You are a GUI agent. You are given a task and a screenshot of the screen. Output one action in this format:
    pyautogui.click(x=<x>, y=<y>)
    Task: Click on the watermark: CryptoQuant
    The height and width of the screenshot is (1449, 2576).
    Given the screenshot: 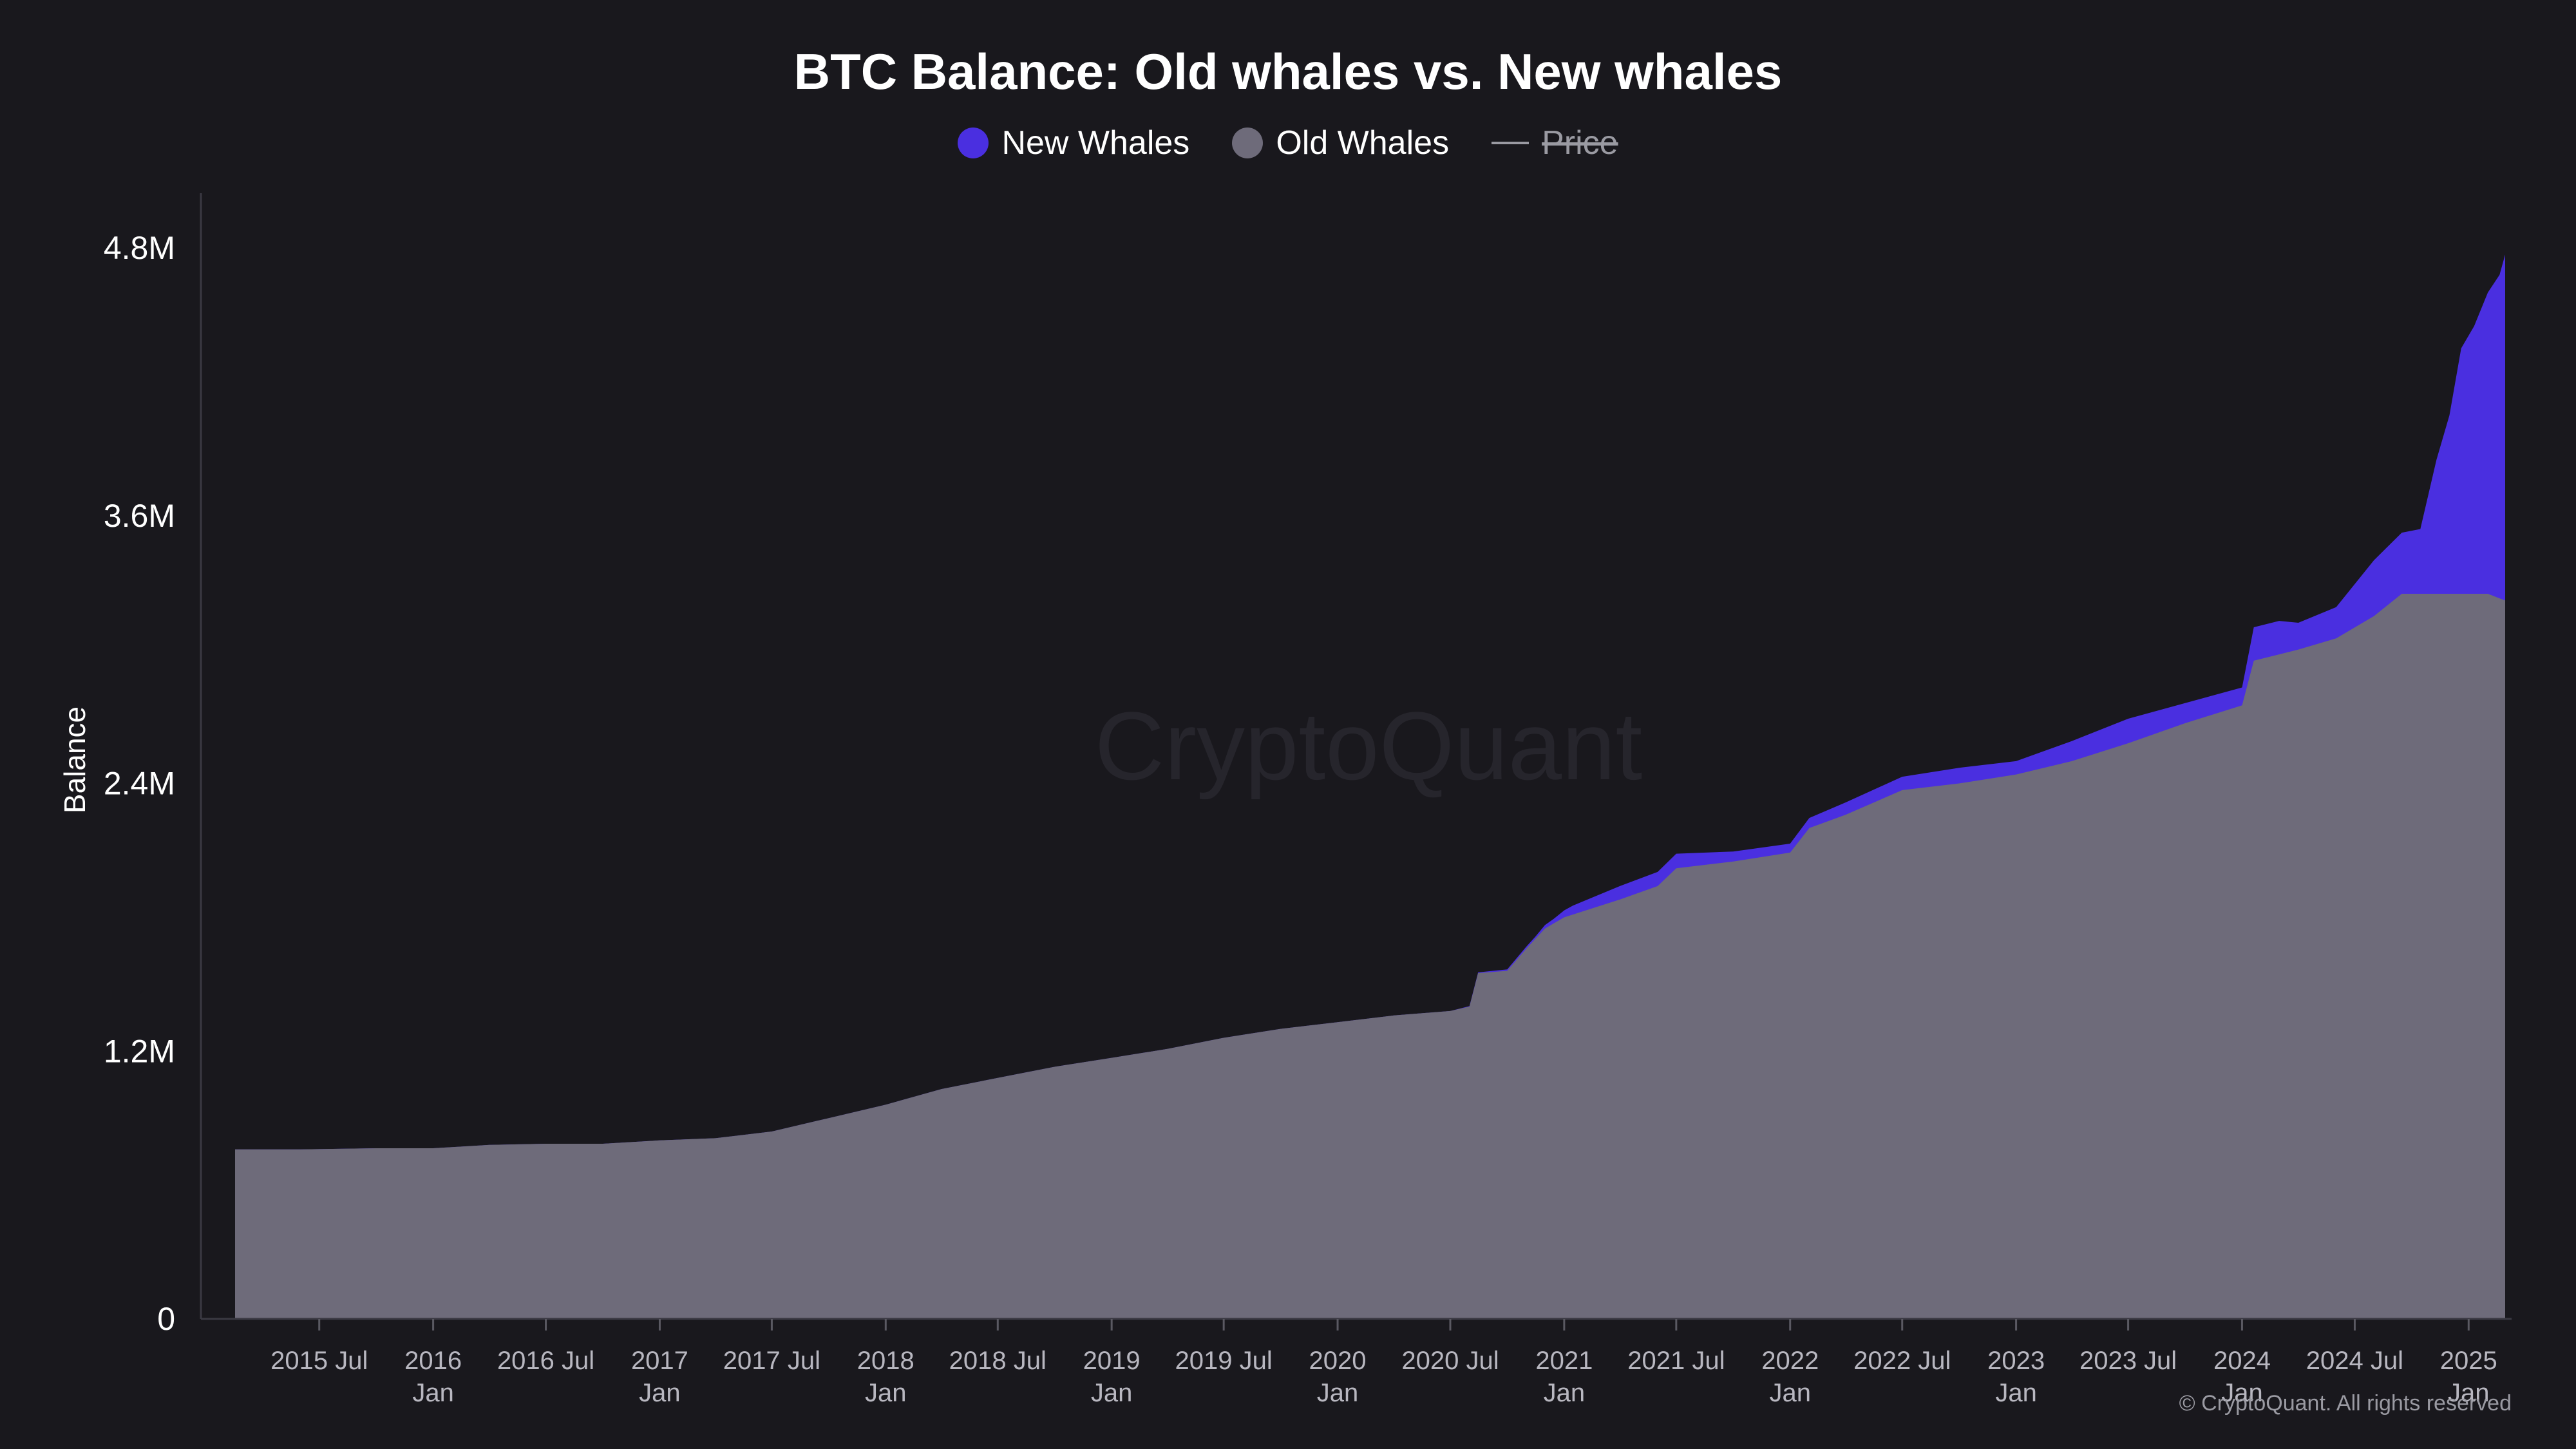 What is the action you would take?
    pyautogui.click(x=1368, y=746)
    